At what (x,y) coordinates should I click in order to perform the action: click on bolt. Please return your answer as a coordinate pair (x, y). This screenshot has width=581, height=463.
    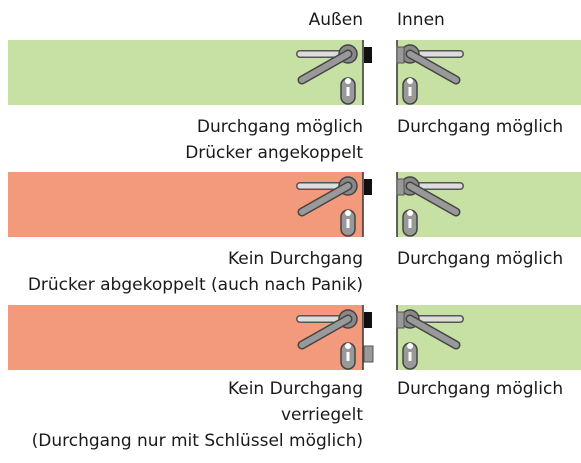
    Looking at the image, I should click on (368, 354).